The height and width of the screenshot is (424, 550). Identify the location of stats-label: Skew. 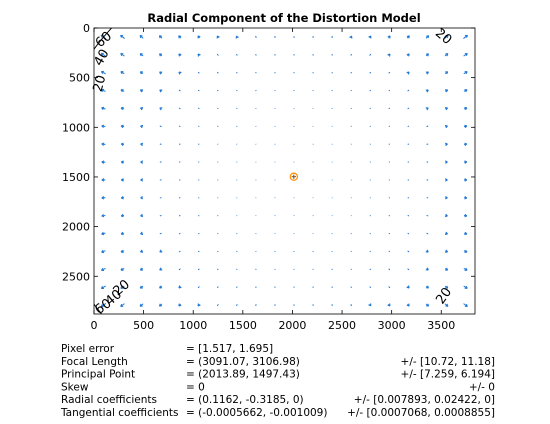
(75, 387).